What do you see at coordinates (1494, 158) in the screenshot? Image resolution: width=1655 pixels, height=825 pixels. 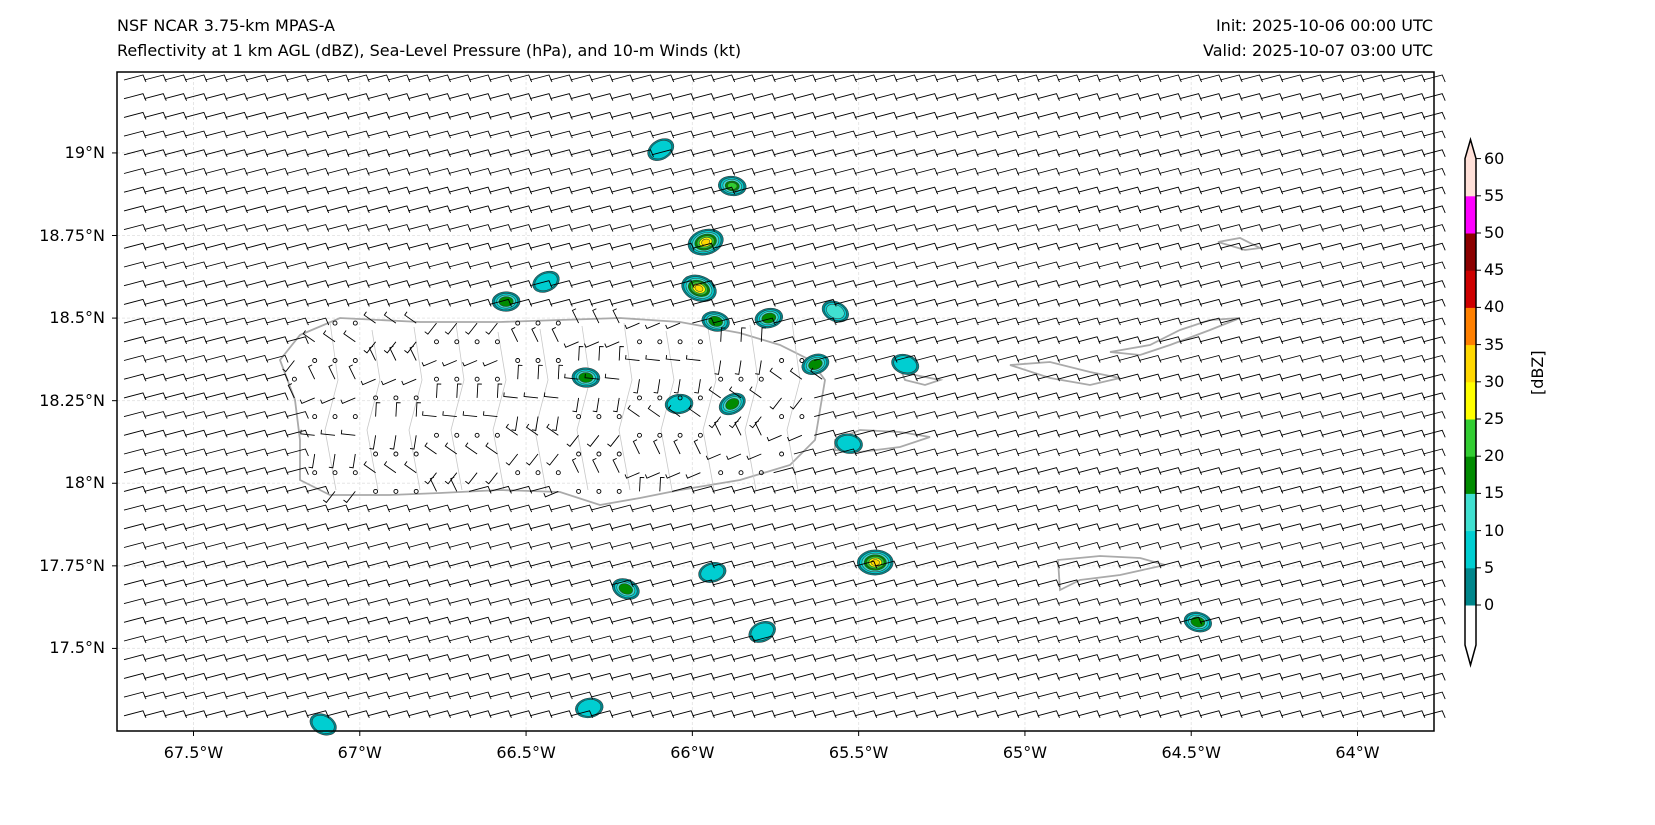 I see `colorbar-tick-label: 60` at bounding box center [1494, 158].